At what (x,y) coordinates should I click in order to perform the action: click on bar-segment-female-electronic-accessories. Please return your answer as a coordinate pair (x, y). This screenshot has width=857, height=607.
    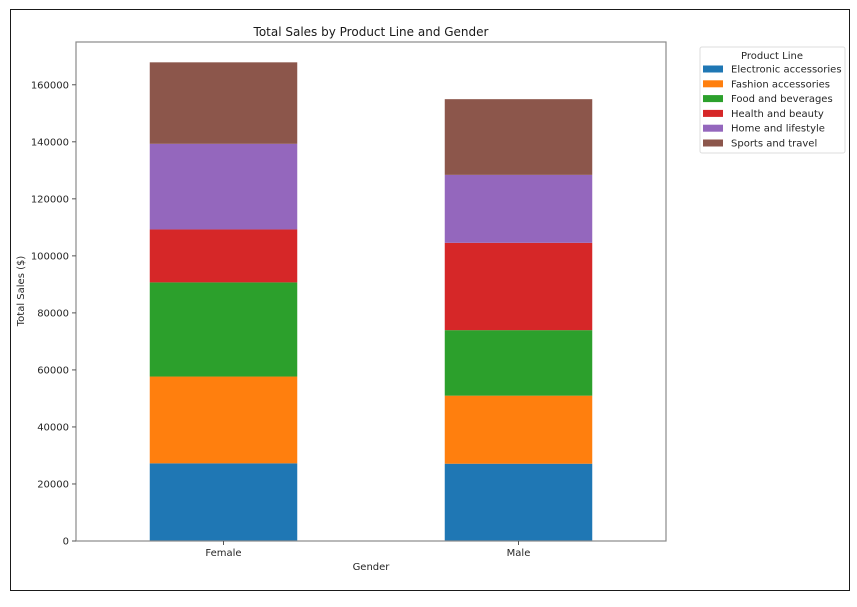
    Looking at the image, I should click on (223, 502).